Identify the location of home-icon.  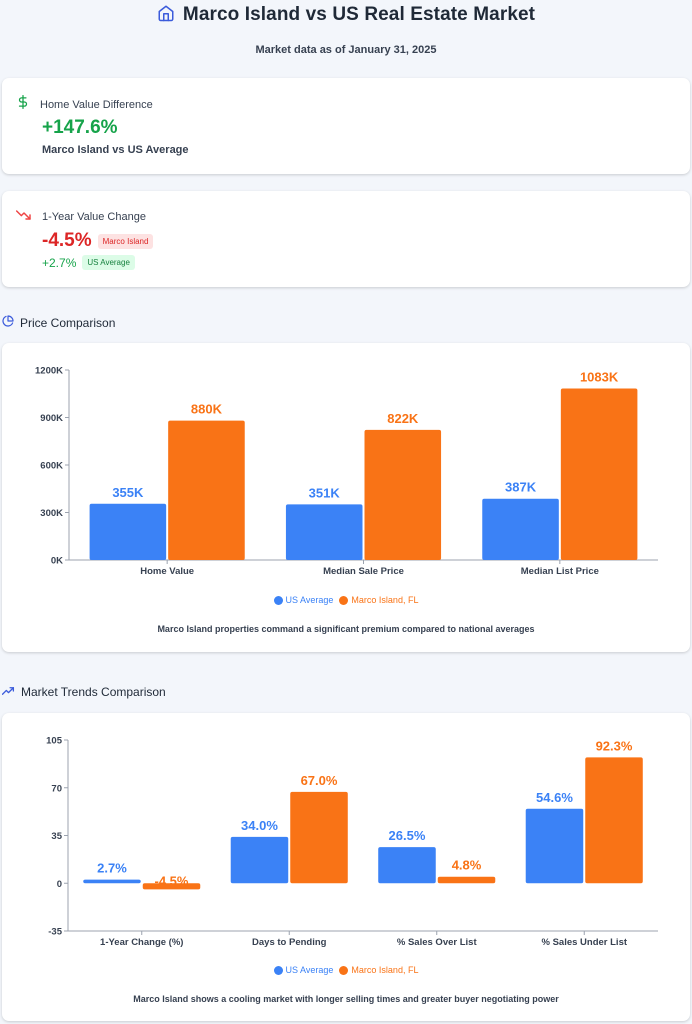
(166, 15).